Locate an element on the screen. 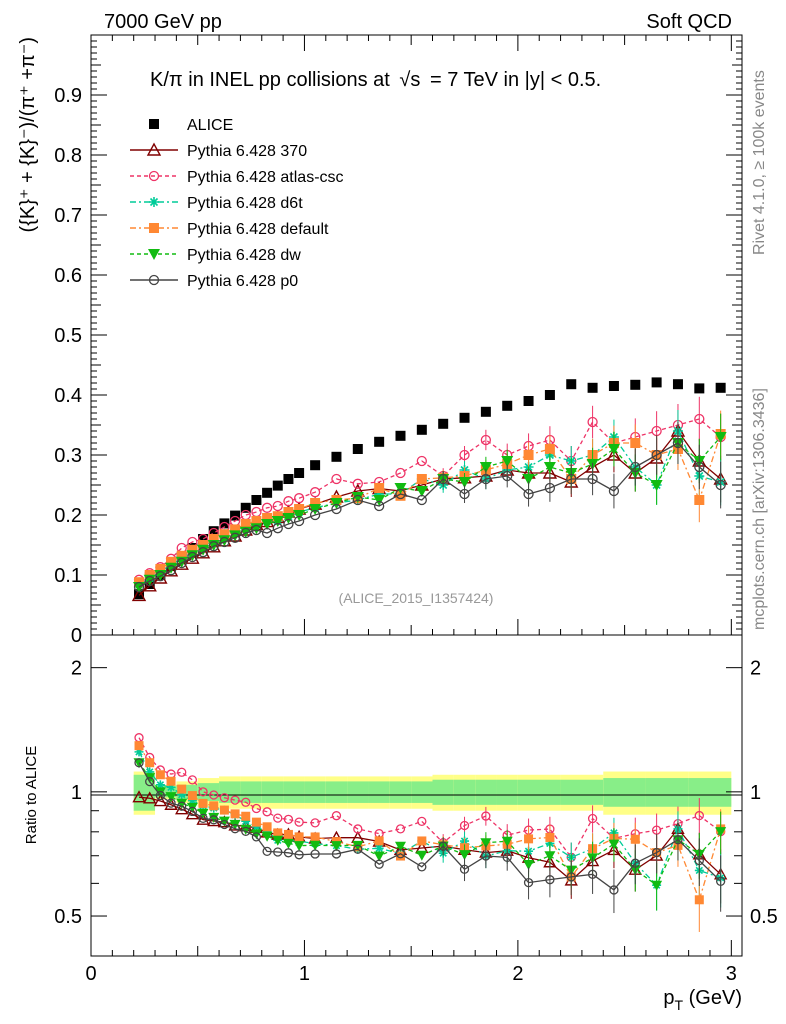 This screenshot has width=786, height=1024. x-axis-label: pT (GeV) is located at coordinates (702, 1000).